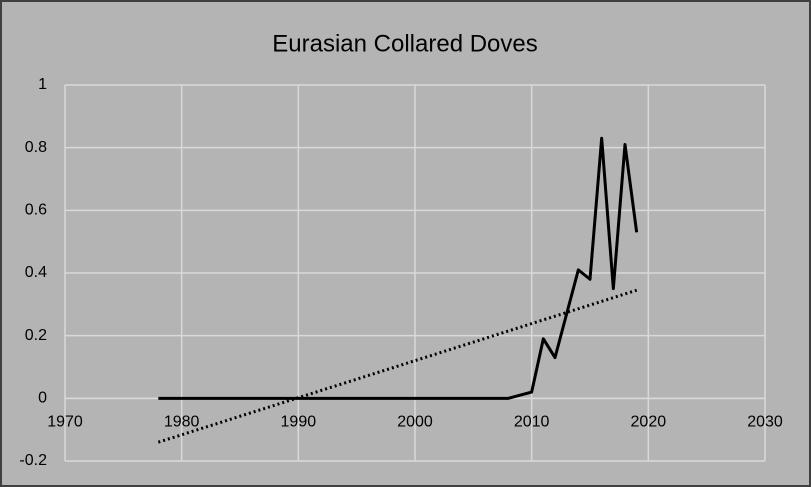 Image resolution: width=811 pixels, height=487 pixels. I want to click on x-tick-label: 2010, so click(532, 422).